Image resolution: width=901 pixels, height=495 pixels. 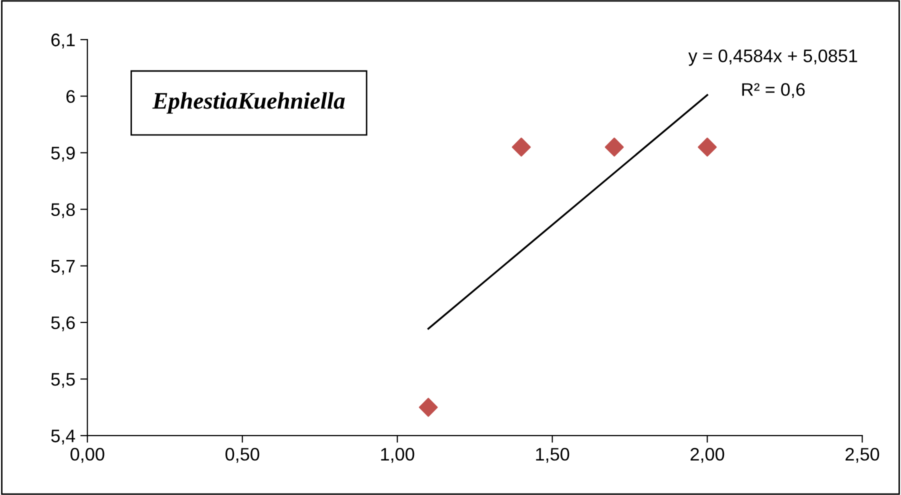 I want to click on x-tick-label: 2,50, so click(x=863, y=455).